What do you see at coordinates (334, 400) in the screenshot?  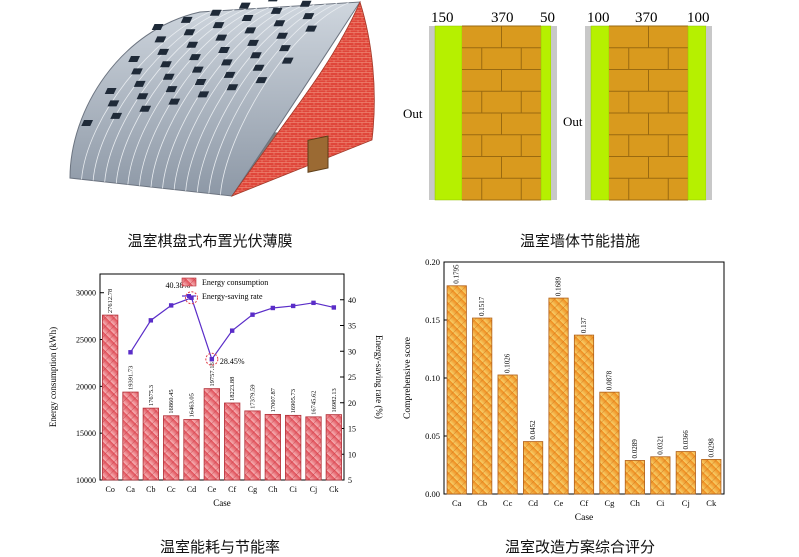 I see `energy-bar-label: 16982.13` at bounding box center [334, 400].